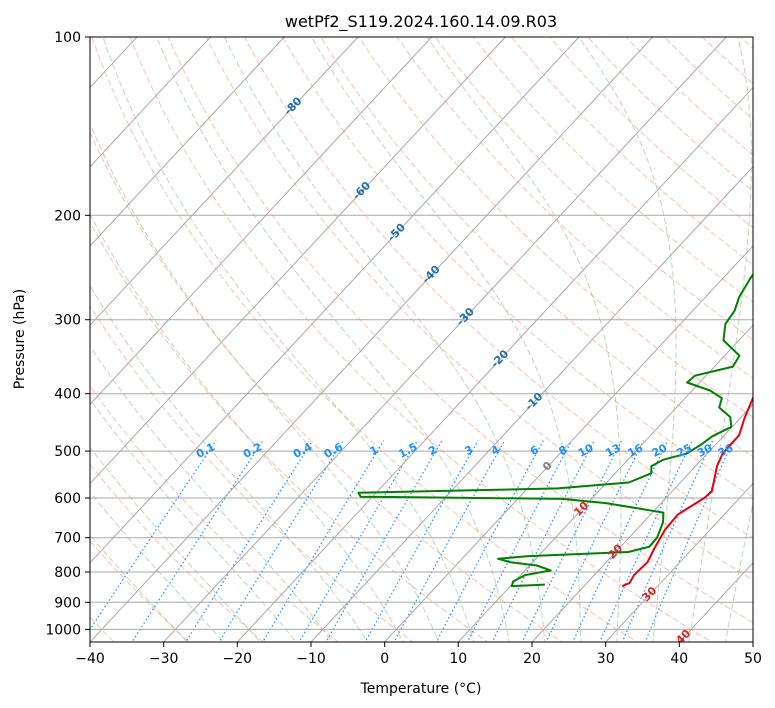 The height and width of the screenshot is (708, 775). I want to click on mixing-ratio-label: 10, so click(586, 450).